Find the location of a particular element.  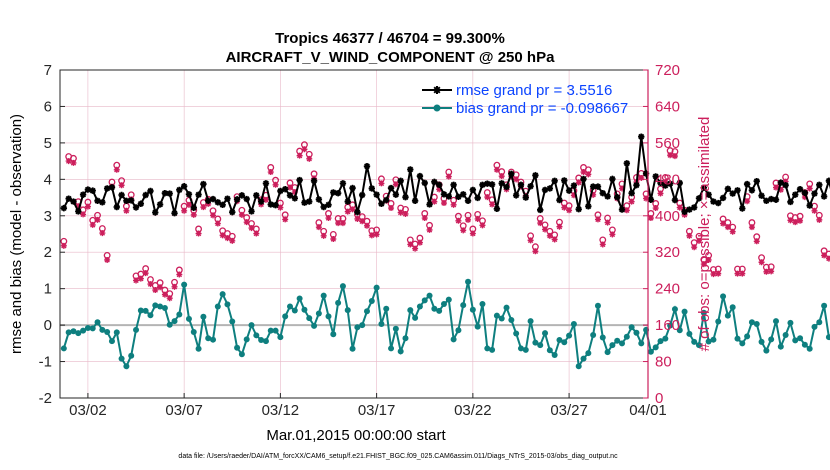

x-tick-label: 03/17 is located at coordinates (377, 410).